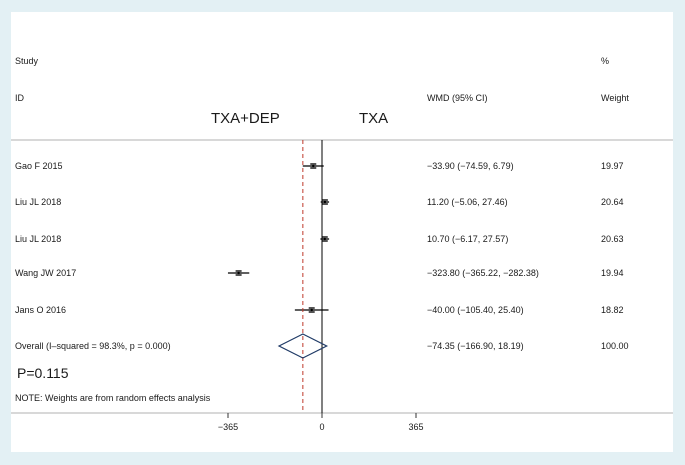 Image resolution: width=685 pixels, height=465 pixels. Describe the element at coordinates (20, 98) in the screenshot. I see `header-id-label: ID` at that location.